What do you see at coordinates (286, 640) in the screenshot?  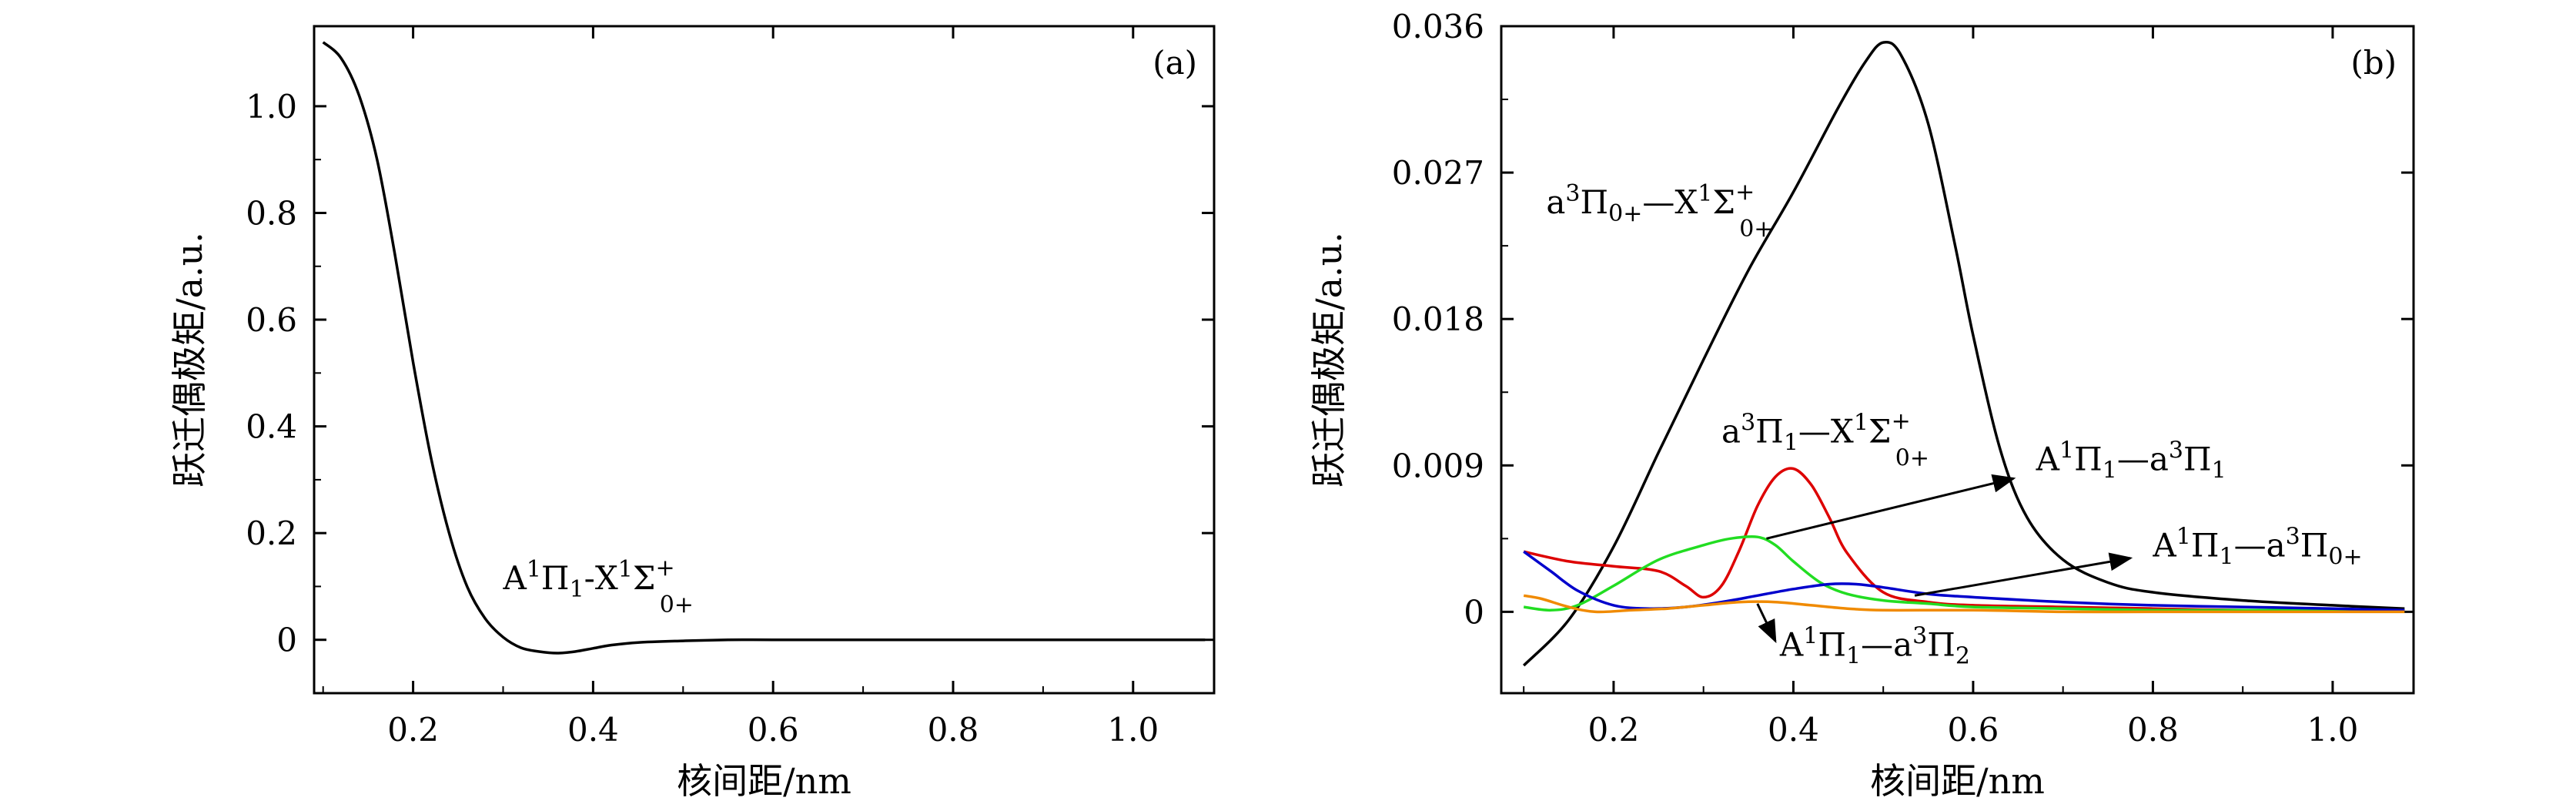 I see `panel-a-ytick-label: 0` at bounding box center [286, 640].